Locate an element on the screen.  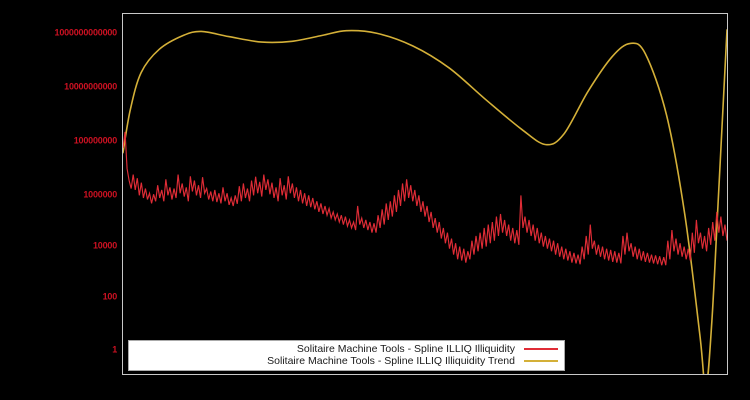
legend-swatch-illiquidity is located at coordinates (541, 349).